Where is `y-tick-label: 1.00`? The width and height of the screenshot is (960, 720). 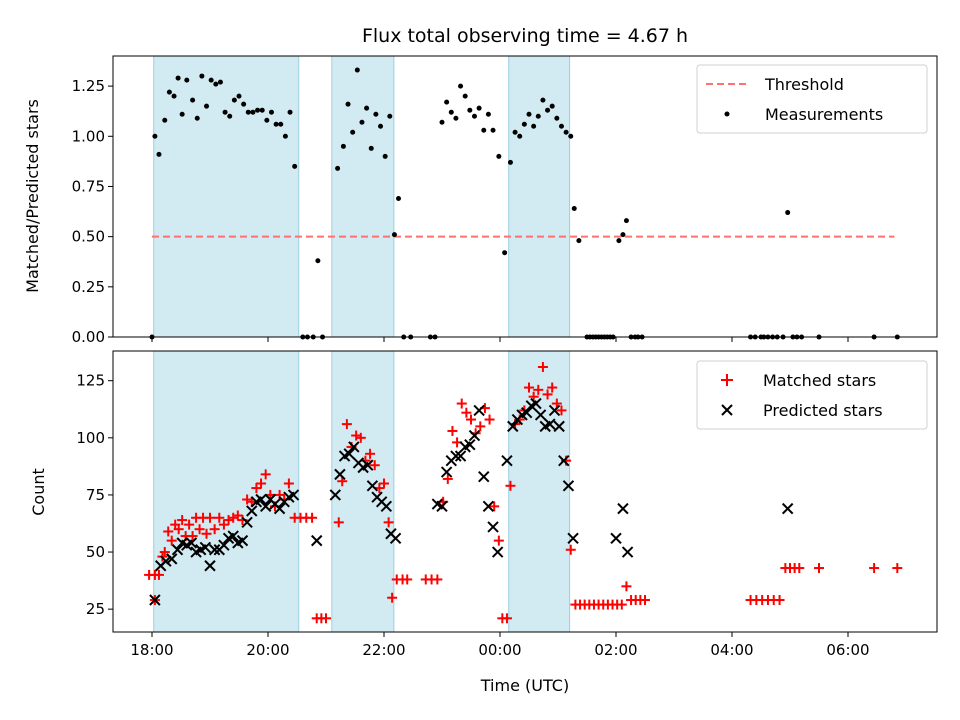
y-tick-label: 1.00 is located at coordinates (88, 136).